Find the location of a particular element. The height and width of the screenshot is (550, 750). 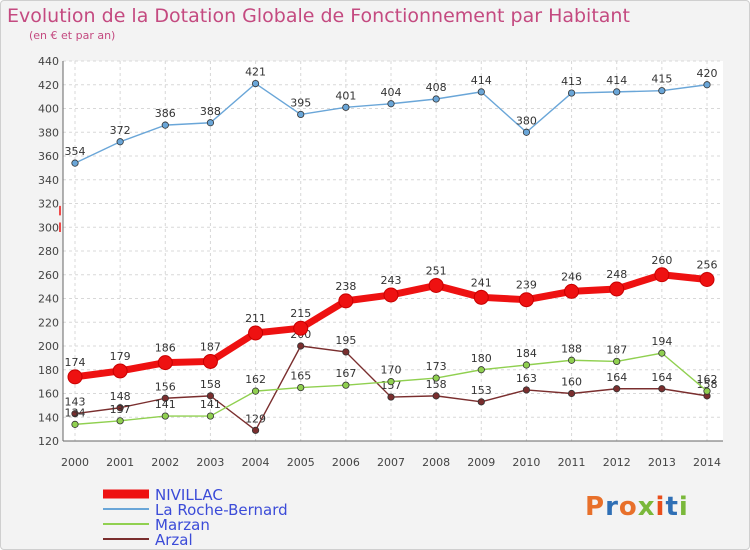

data-label-marzan: 184 is located at coordinates (526, 353).